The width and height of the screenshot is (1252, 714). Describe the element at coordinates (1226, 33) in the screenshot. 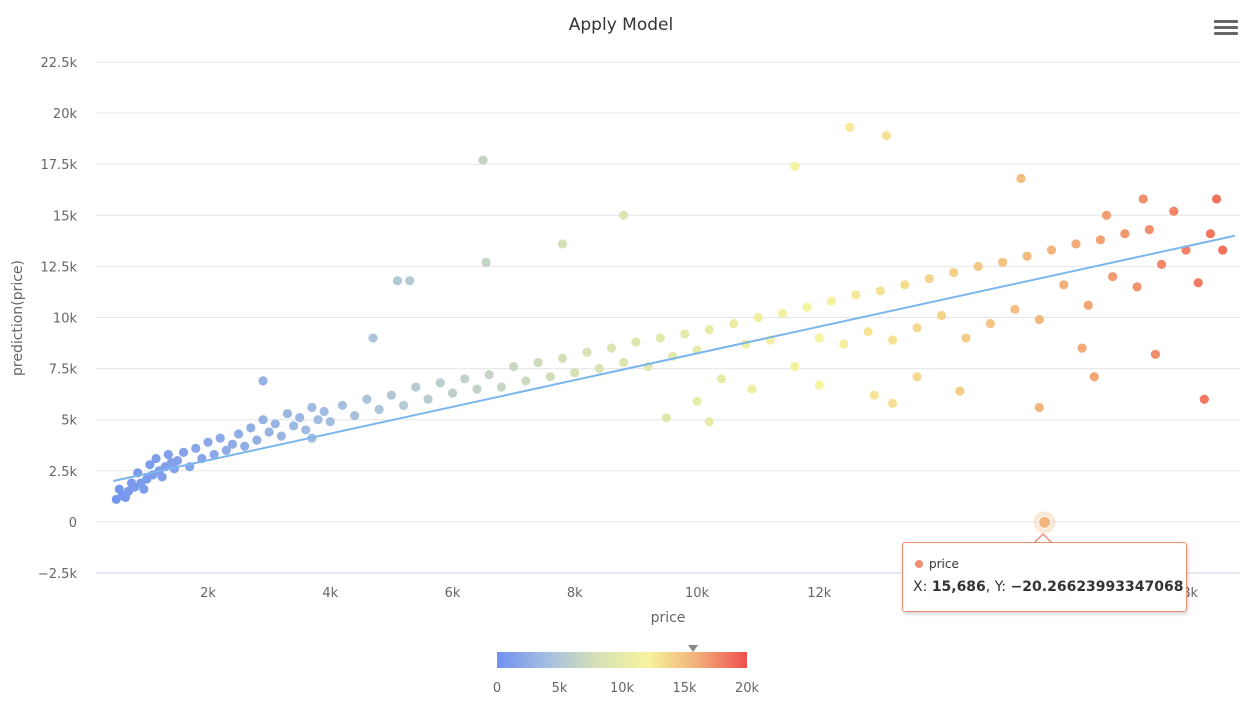

I see `menu-line-bottom` at that location.